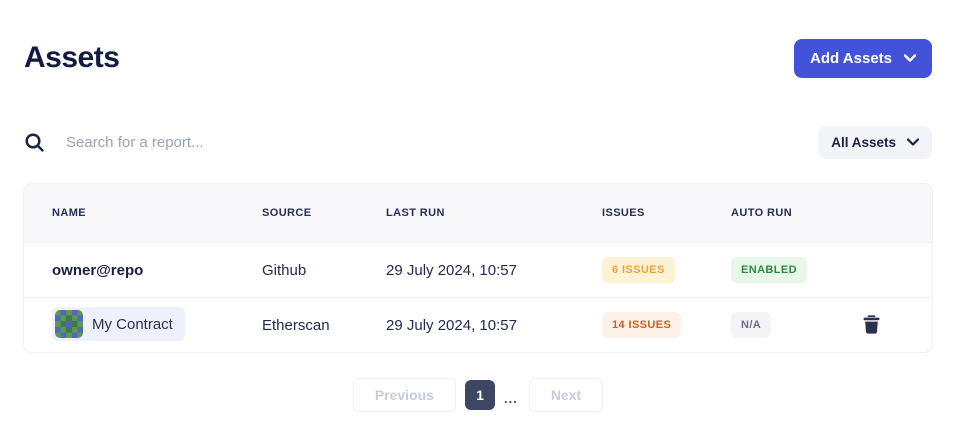  I want to click on auto-run-badge: N/A, so click(751, 325).